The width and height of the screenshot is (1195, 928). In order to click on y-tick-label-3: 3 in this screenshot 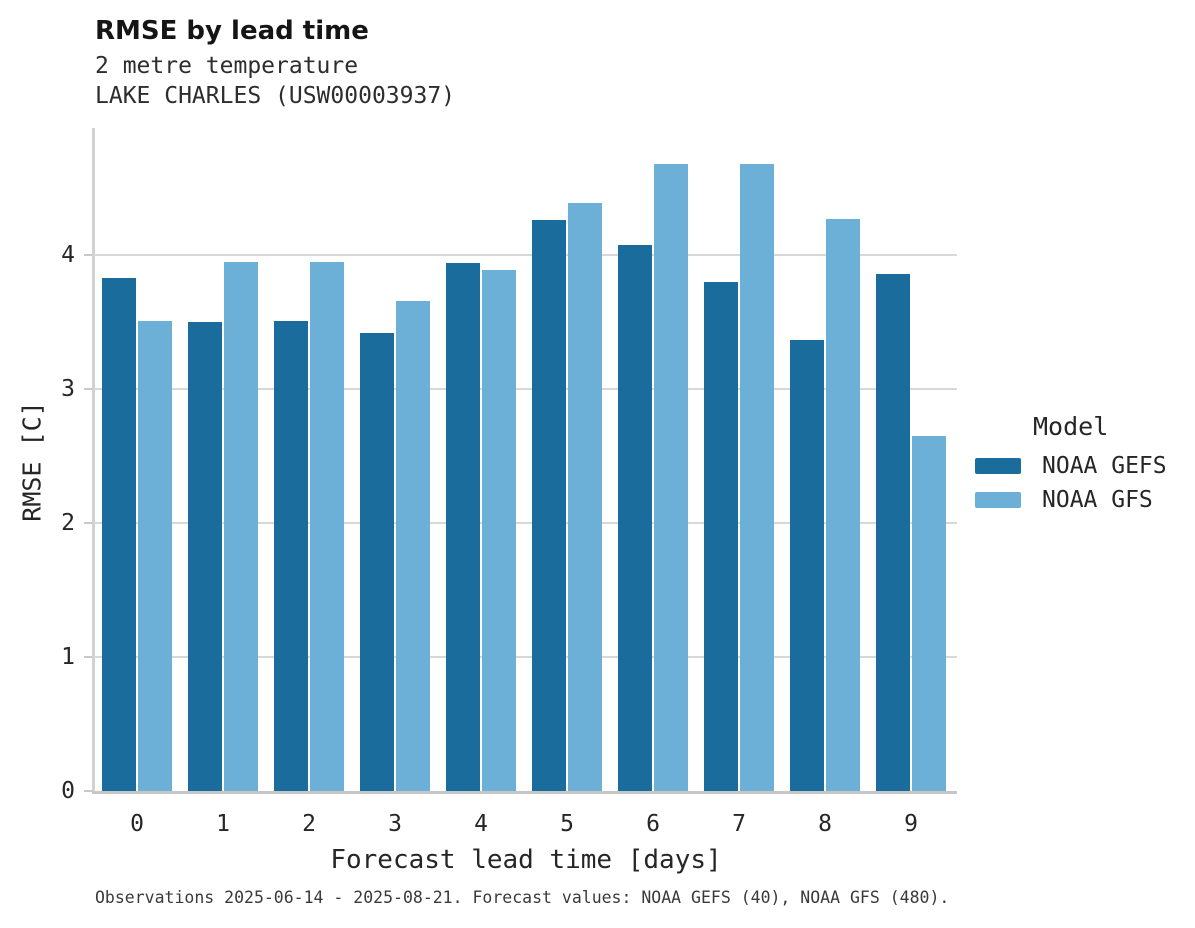, I will do `click(68, 389)`.